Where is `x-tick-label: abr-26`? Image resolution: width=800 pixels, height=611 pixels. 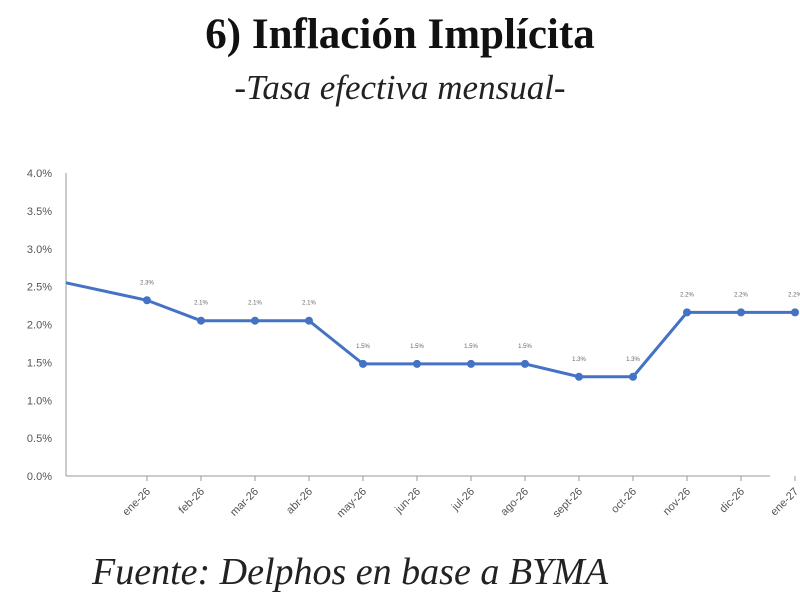 x-tick-label: abr-26 is located at coordinates (299, 501).